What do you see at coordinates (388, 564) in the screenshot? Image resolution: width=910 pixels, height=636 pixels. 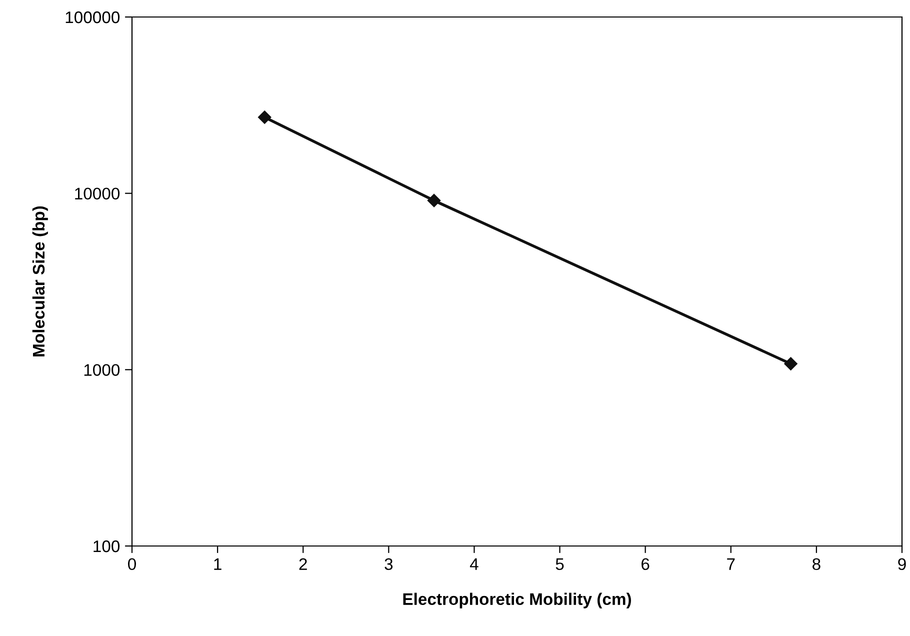 I see `x-tick-label: 3` at bounding box center [388, 564].